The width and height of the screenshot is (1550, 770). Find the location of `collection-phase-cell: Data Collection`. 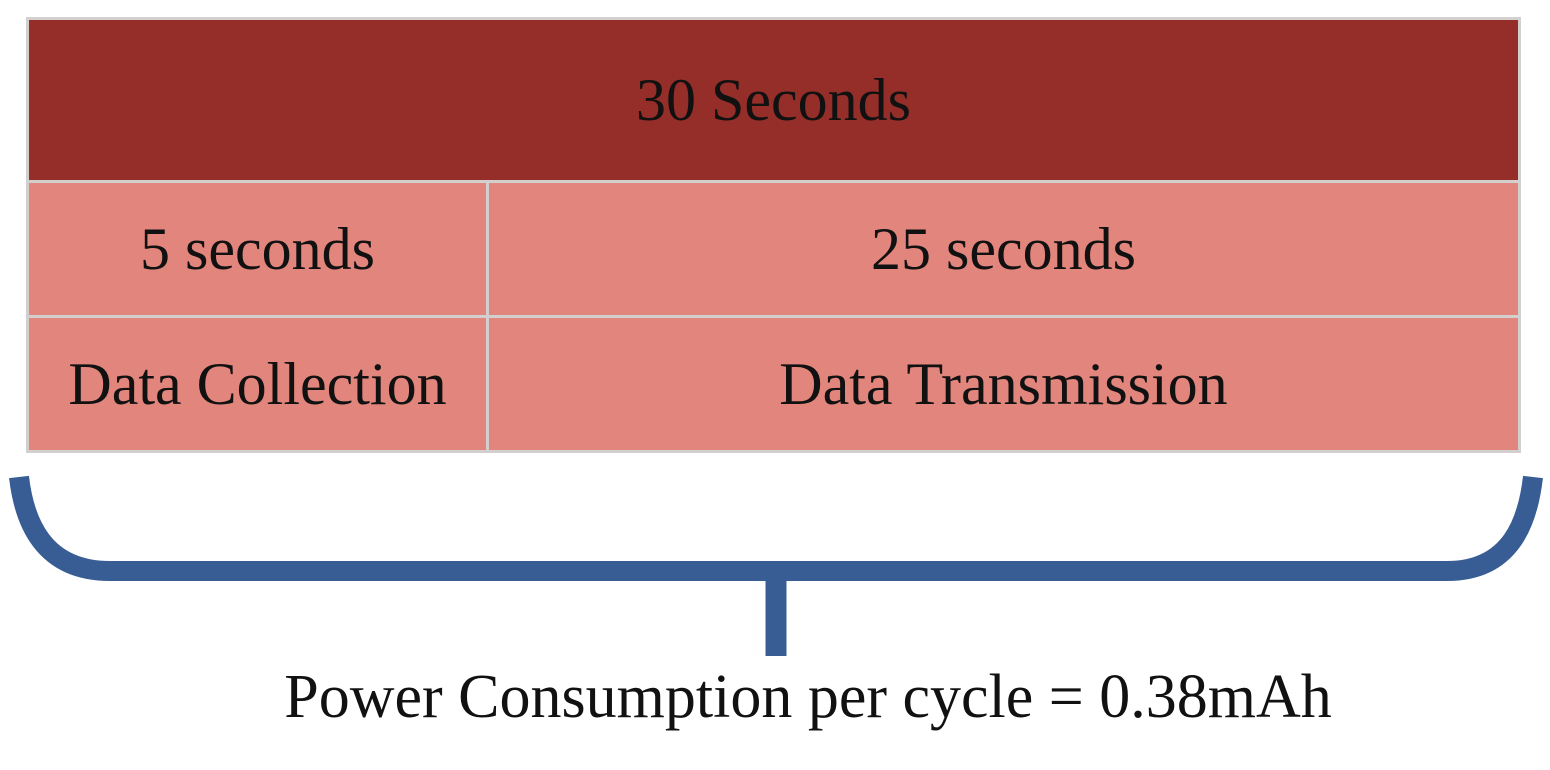

collection-phase-cell: Data Collection is located at coordinates (257, 384).